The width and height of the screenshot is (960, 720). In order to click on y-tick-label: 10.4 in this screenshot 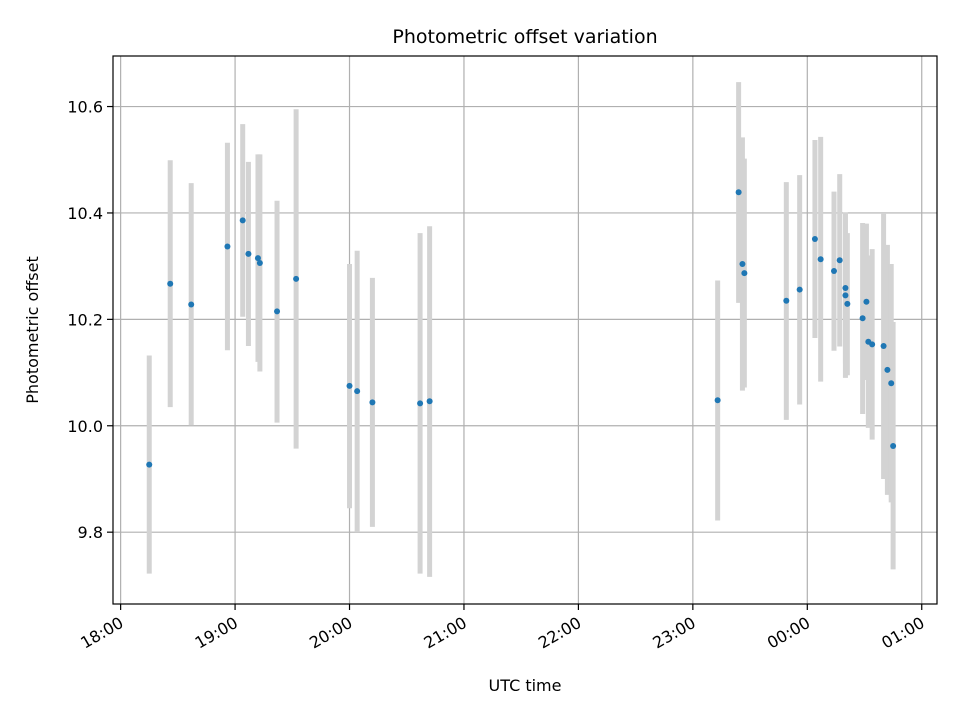, I will do `click(85, 213)`.